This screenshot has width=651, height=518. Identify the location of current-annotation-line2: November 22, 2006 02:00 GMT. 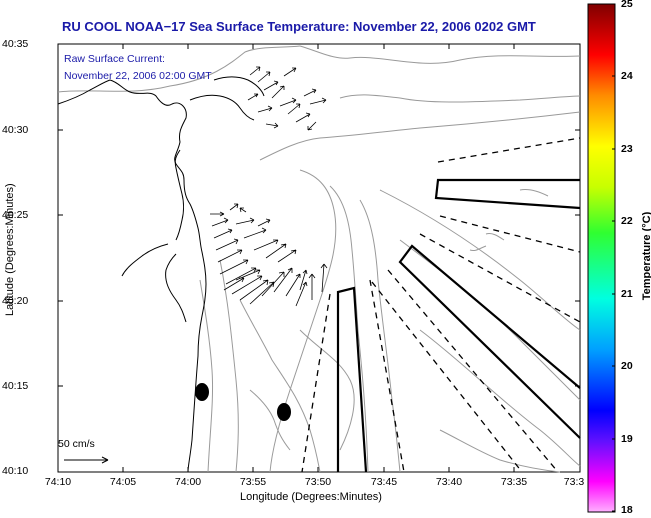
(138, 76).